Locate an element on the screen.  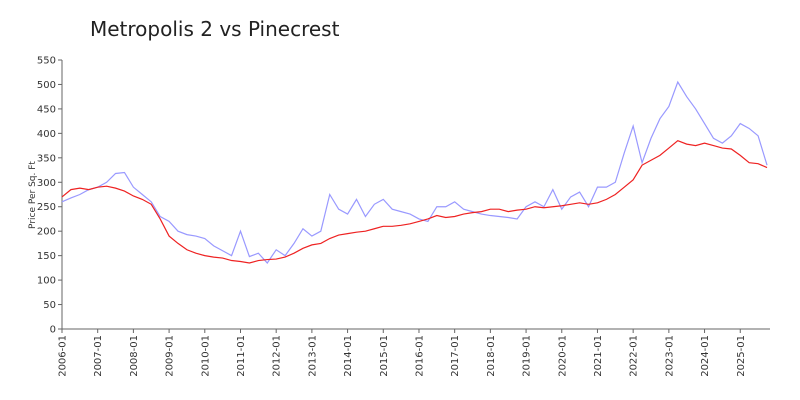
x-tick-label: 2024-01 is located at coordinates (705, 356).